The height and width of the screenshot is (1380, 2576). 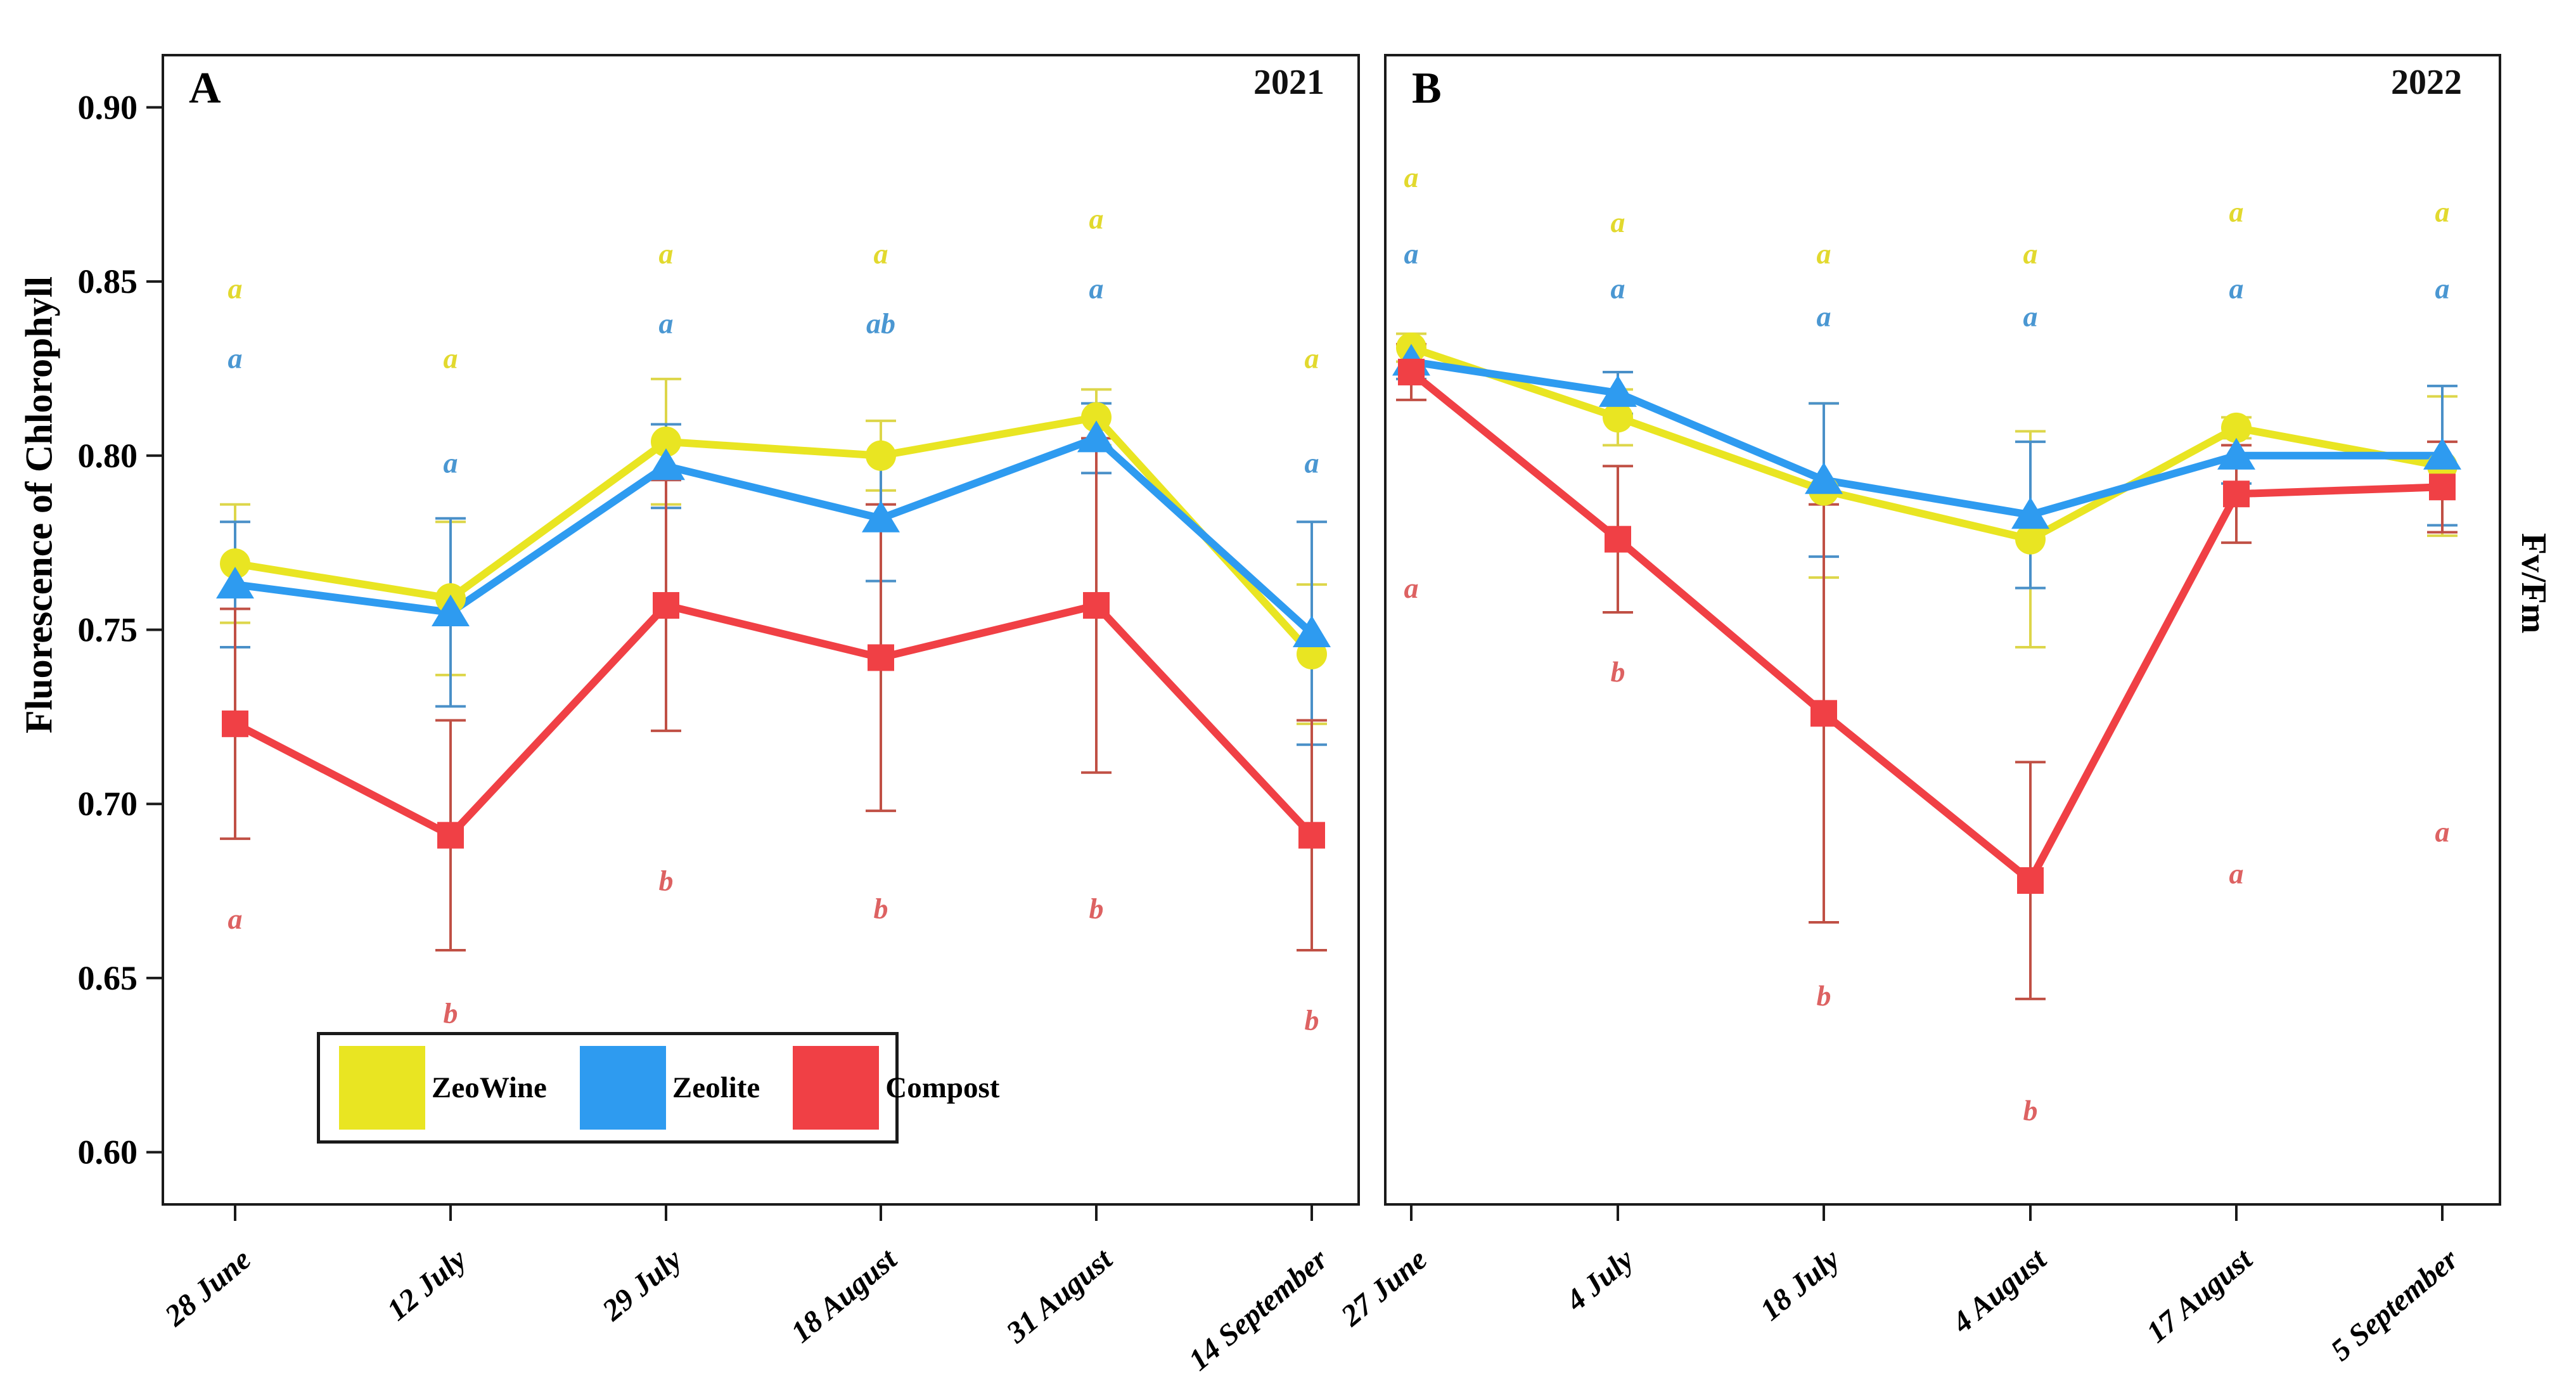 I want to click on panel-b-year: 2022, so click(x=2426, y=82).